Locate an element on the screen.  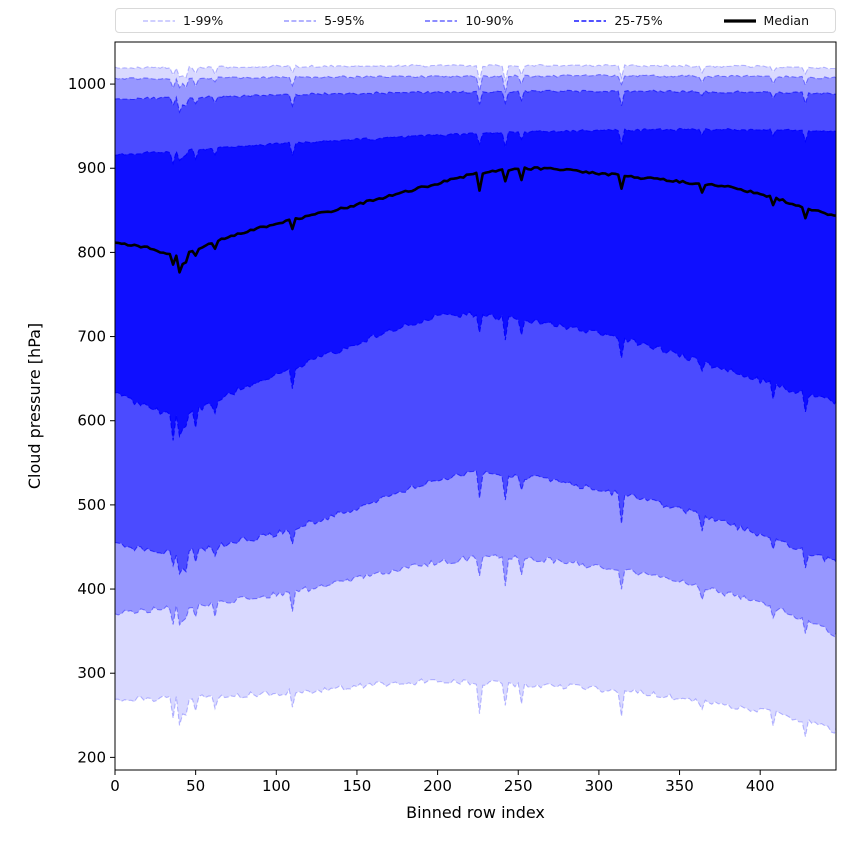
y-tick-label: 300 is located at coordinates (91, 673).